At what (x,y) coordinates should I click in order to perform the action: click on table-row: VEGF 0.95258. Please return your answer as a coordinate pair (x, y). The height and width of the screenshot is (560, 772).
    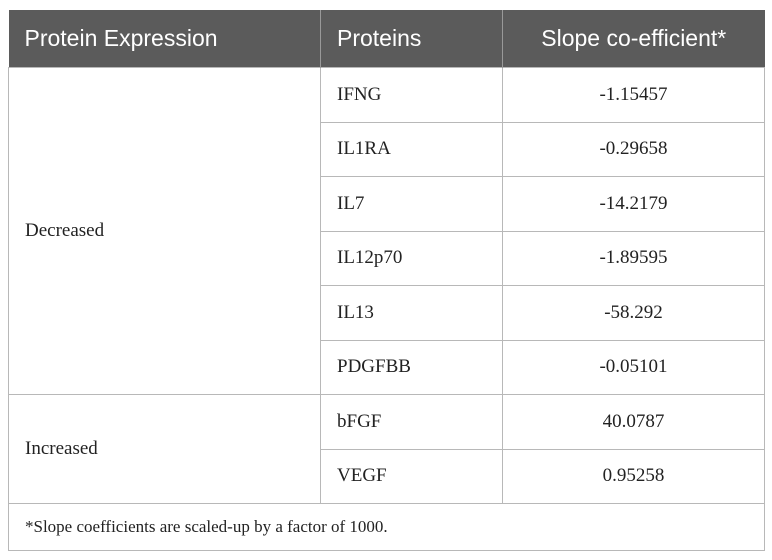
    Looking at the image, I should click on (387, 476).